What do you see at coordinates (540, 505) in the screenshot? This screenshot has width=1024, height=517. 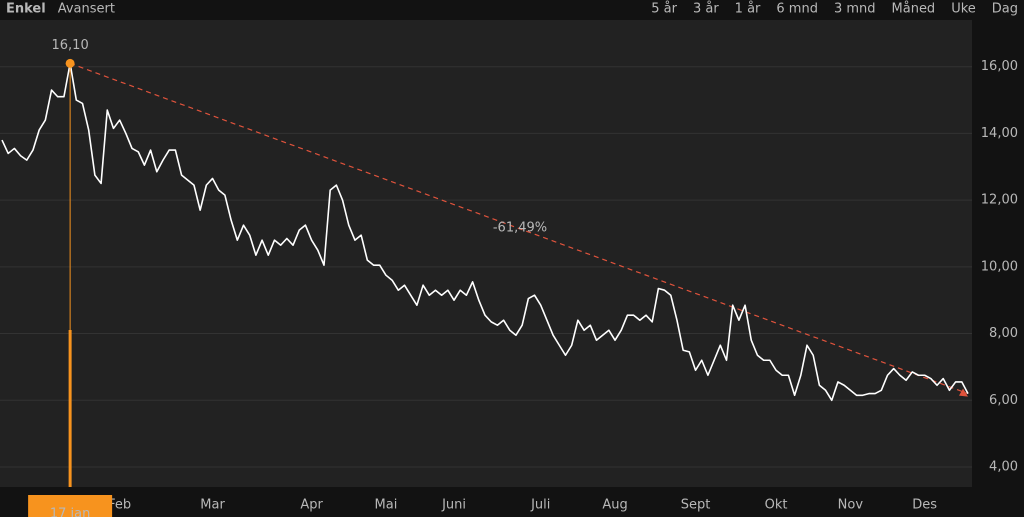 I see `x-tick-label: Juli` at bounding box center [540, 505].